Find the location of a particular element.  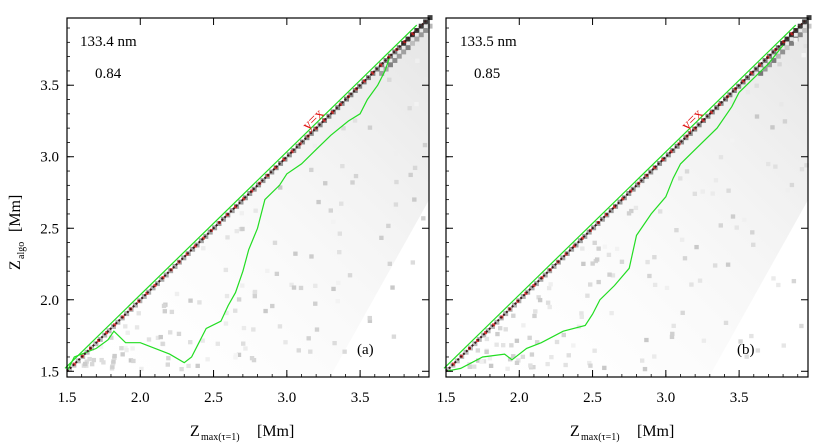

panel-a-label: (a) is located at coordinates (365, 350).